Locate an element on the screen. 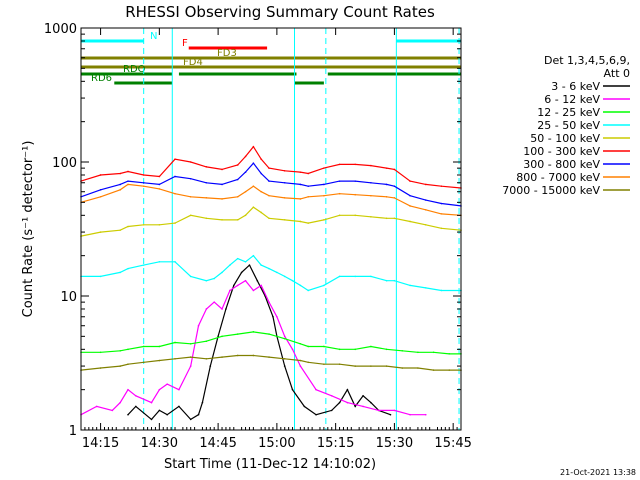 The width and height of the screenshot is (640, 480). legend-entry-3: 25 - 50 keV is located at coordinates (568, 125).